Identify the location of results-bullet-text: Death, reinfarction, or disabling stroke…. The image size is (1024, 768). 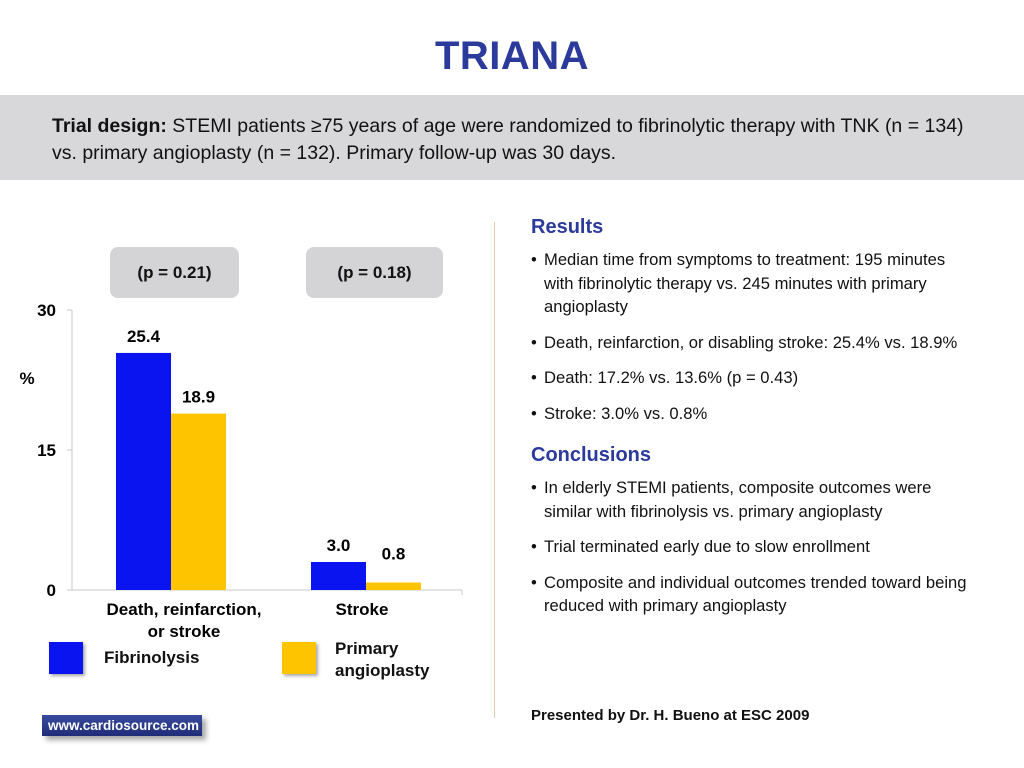
(751, 342).